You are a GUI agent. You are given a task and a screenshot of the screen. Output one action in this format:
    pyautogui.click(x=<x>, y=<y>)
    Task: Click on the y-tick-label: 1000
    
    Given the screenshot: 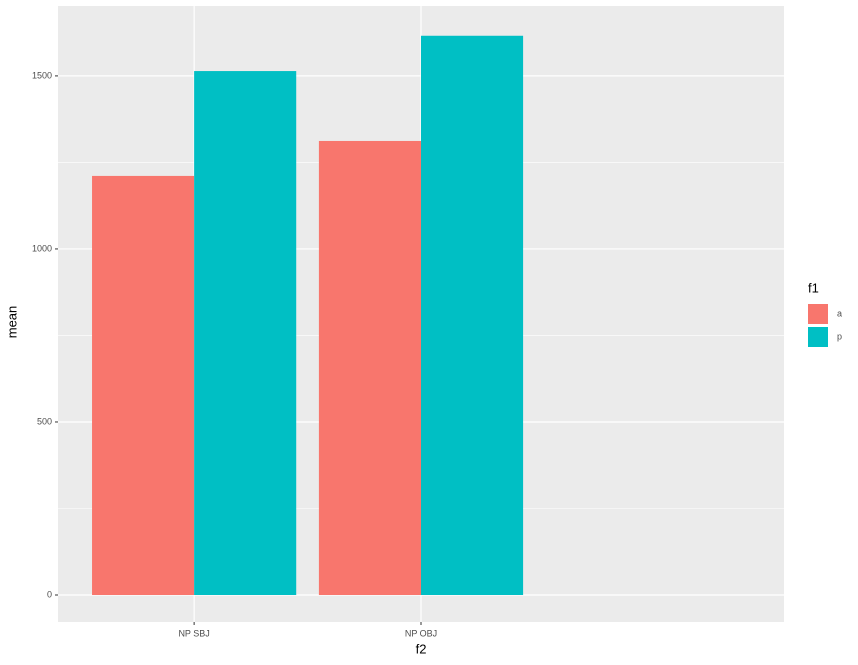 What is the action you would take?
    pyautogui.click(x=42, y=248)
    